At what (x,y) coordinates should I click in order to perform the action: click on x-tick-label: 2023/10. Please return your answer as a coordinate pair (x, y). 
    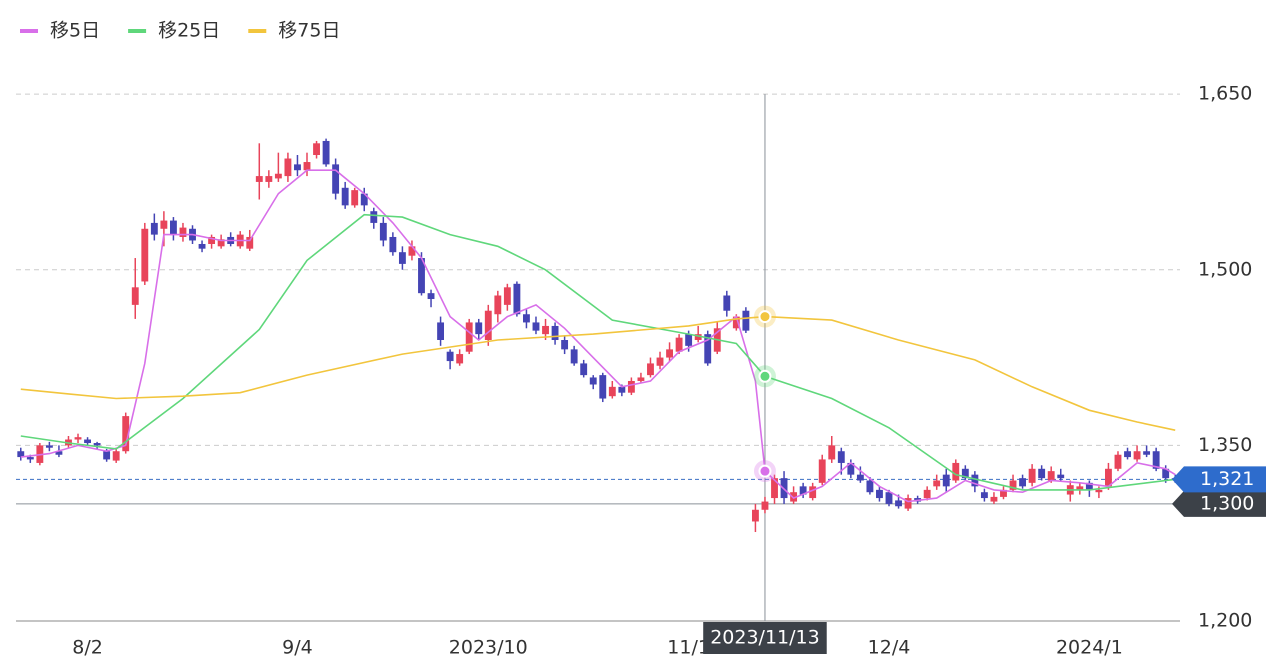
    Looking at the image, I should click on (488, 648).